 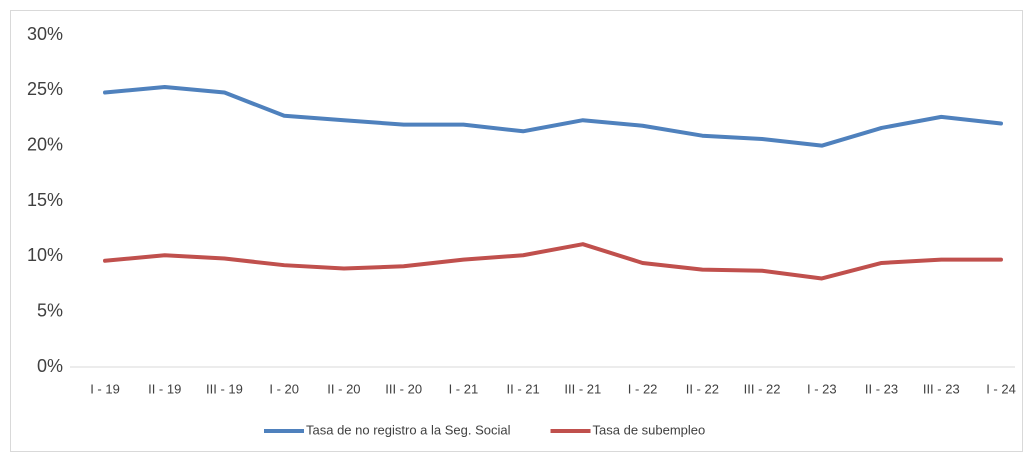 I want to click on x-tick-label: I - 19, so click(x=105, y=388).